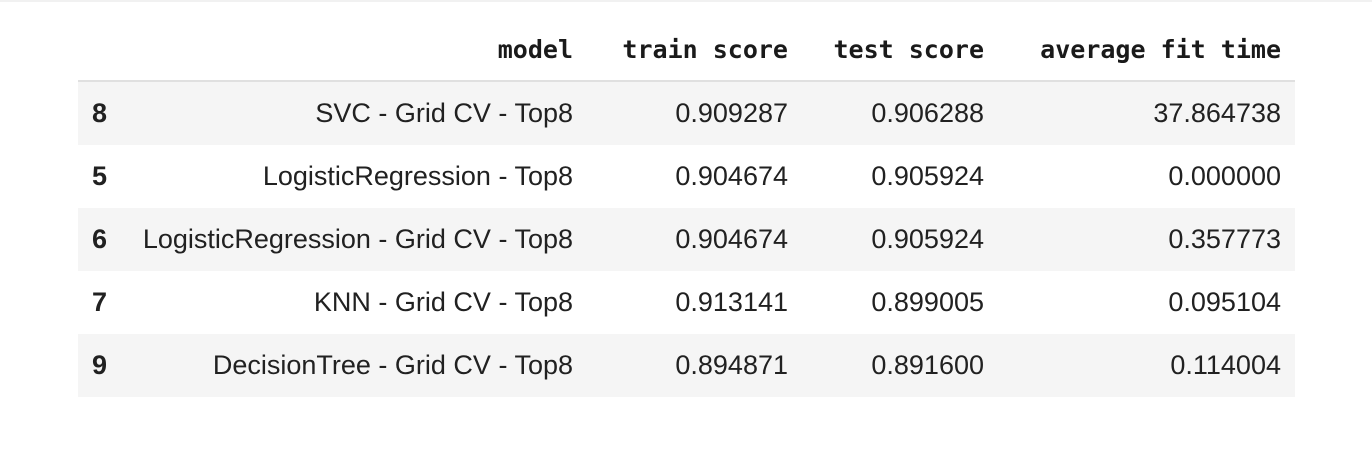  Describe the element at coordinates (417, 176) in the screenshot. I see `cell-model: LogisticRegression - Top8` at that location.